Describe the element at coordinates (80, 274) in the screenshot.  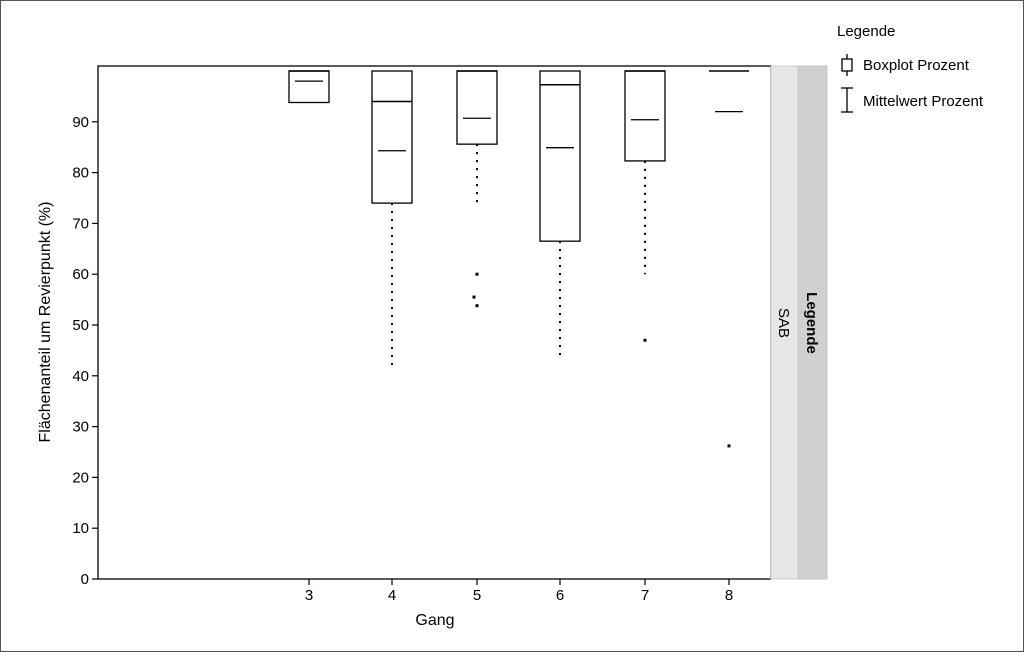
I see `y-tick-label: 60` at that location.